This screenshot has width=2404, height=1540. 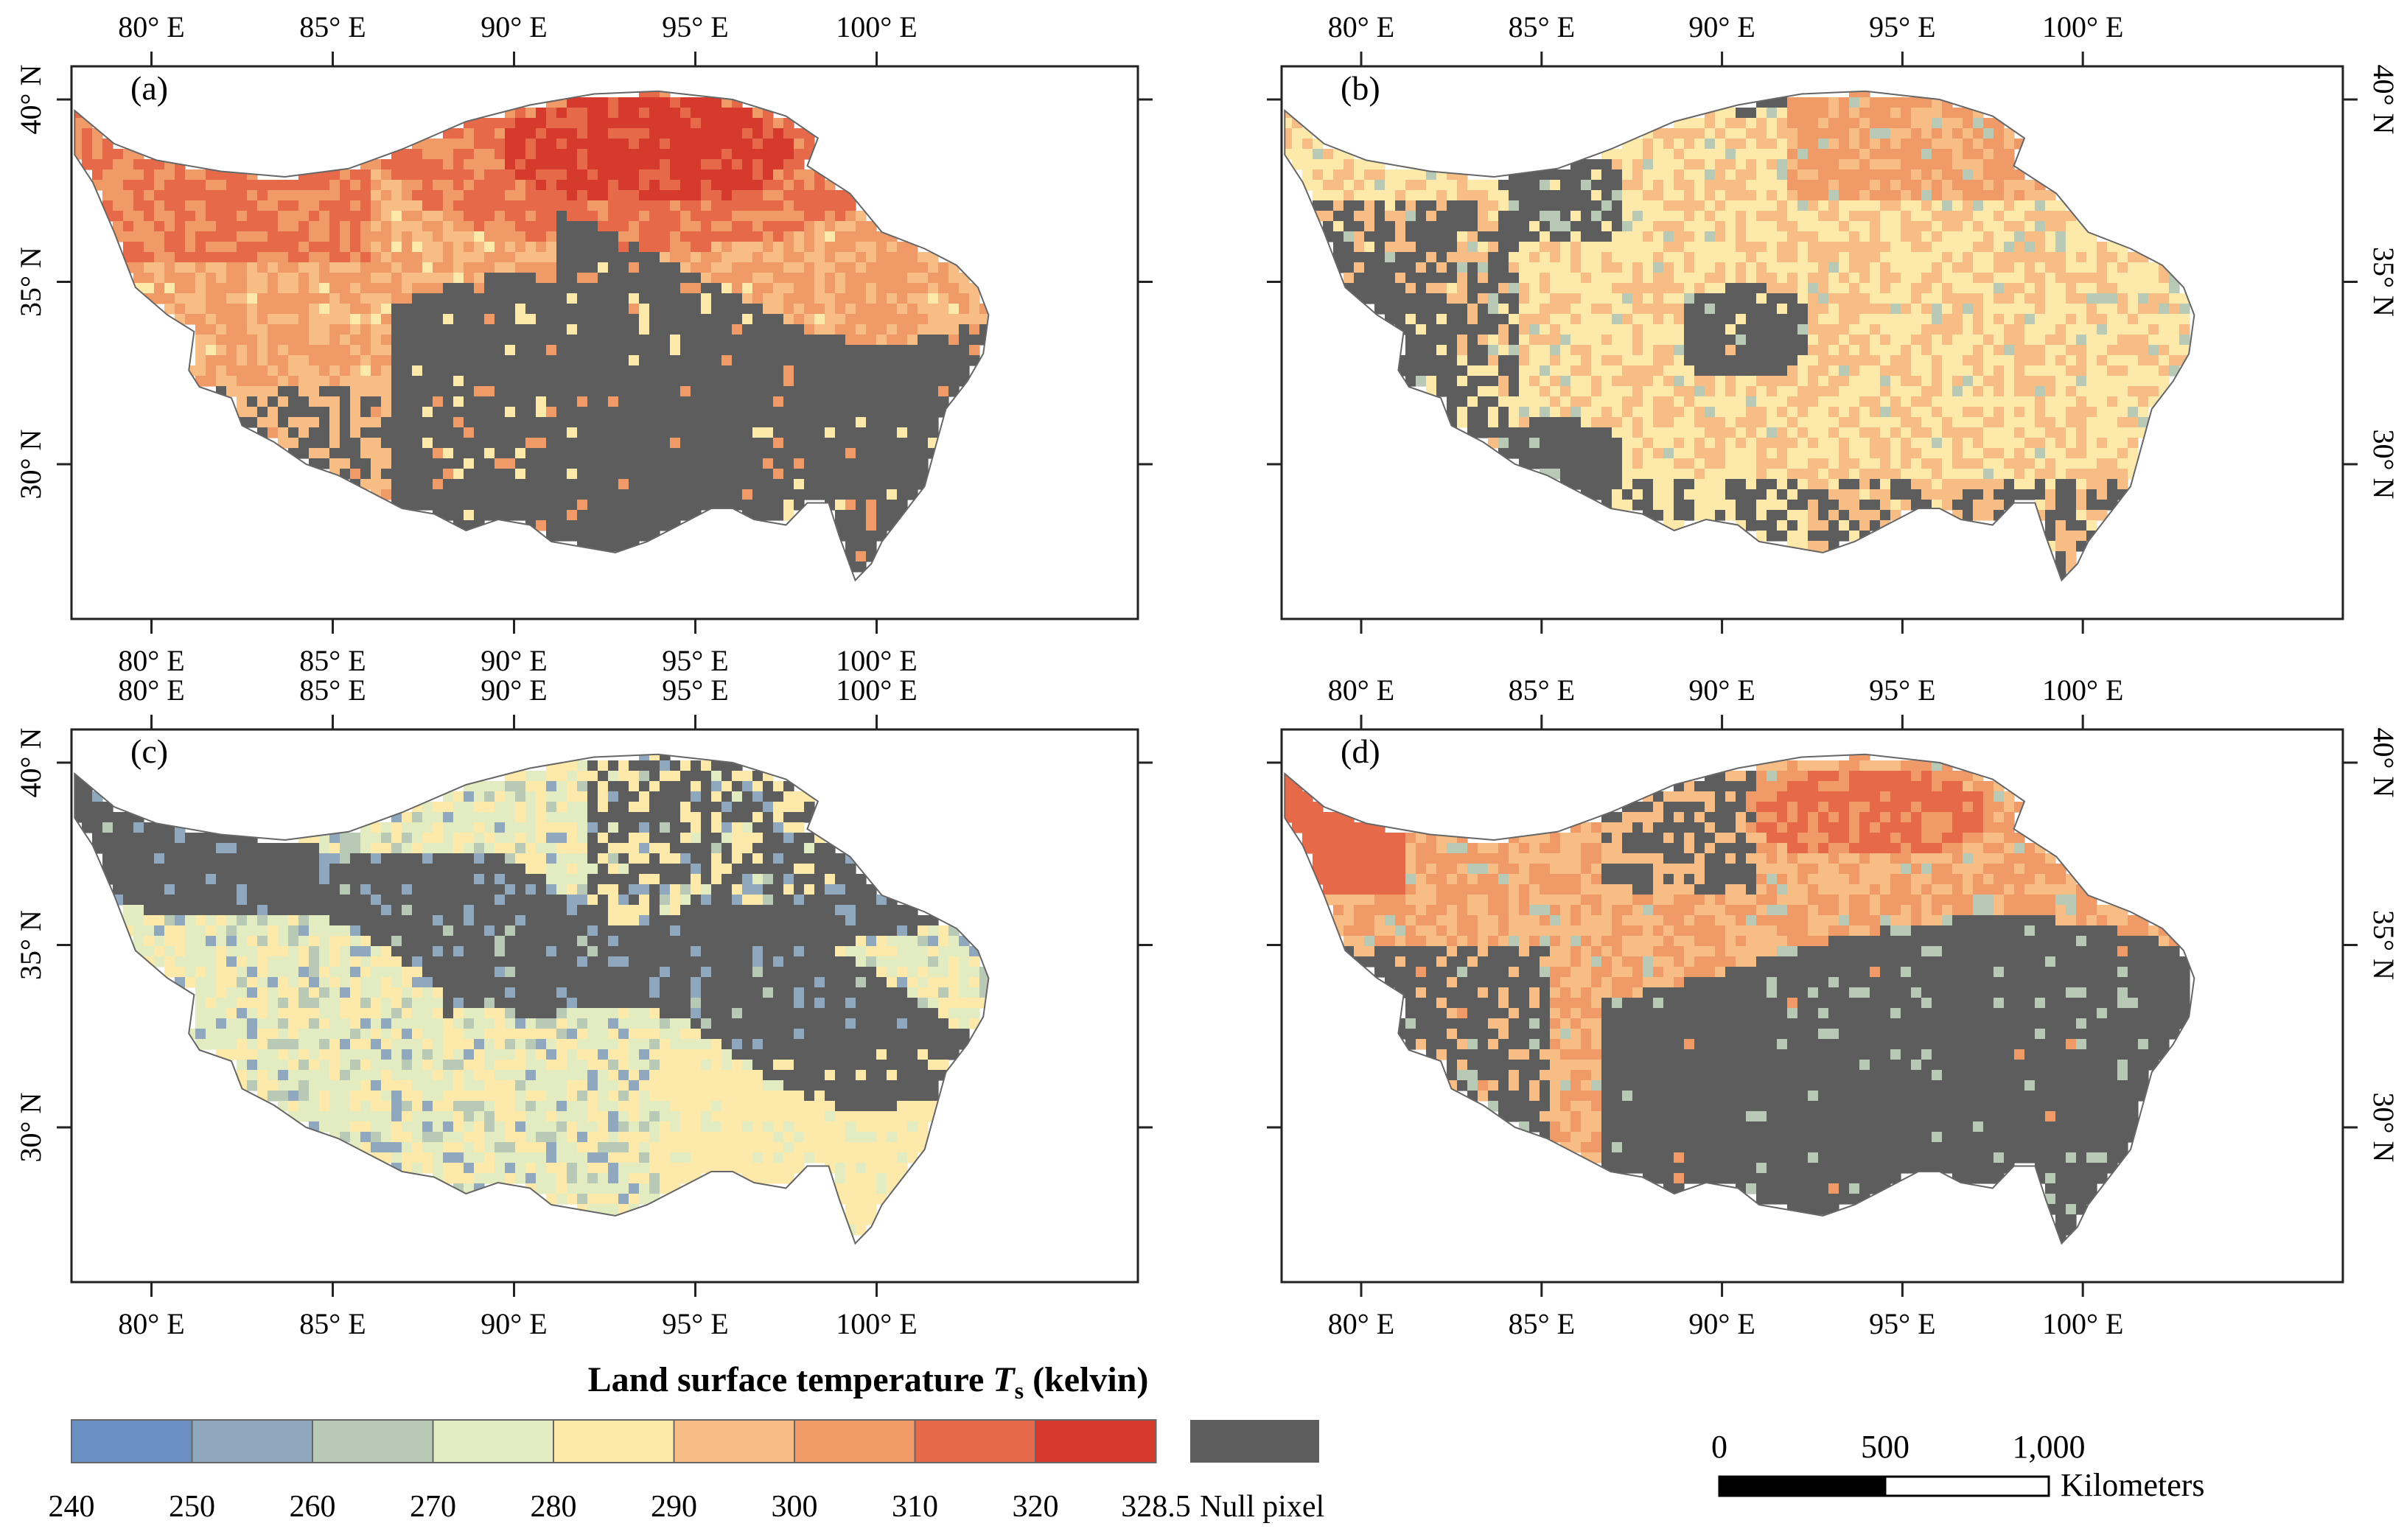 What do you see at coordinates (1360, 88) in the screenshot?
I see `panel-label: (b)` at bounding box center [1360, 88].